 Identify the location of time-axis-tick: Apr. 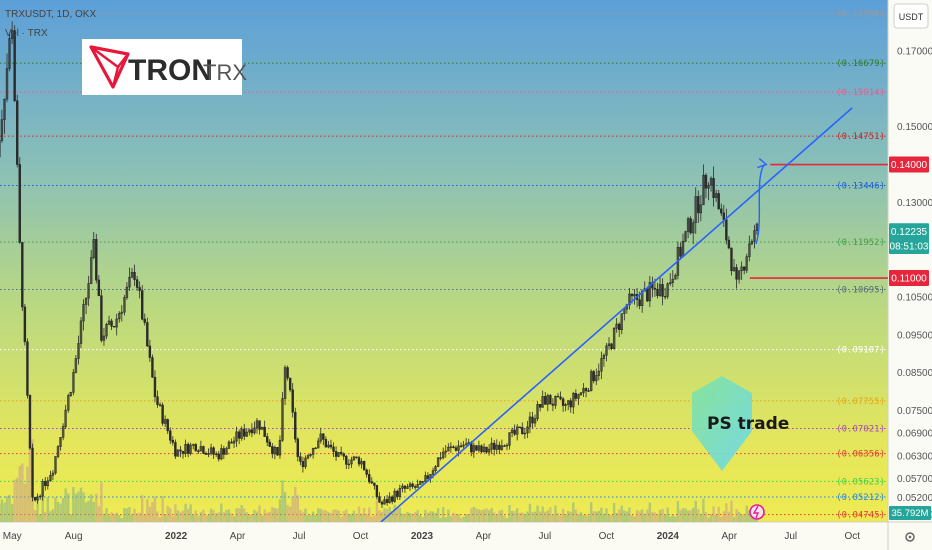
(730, 536).